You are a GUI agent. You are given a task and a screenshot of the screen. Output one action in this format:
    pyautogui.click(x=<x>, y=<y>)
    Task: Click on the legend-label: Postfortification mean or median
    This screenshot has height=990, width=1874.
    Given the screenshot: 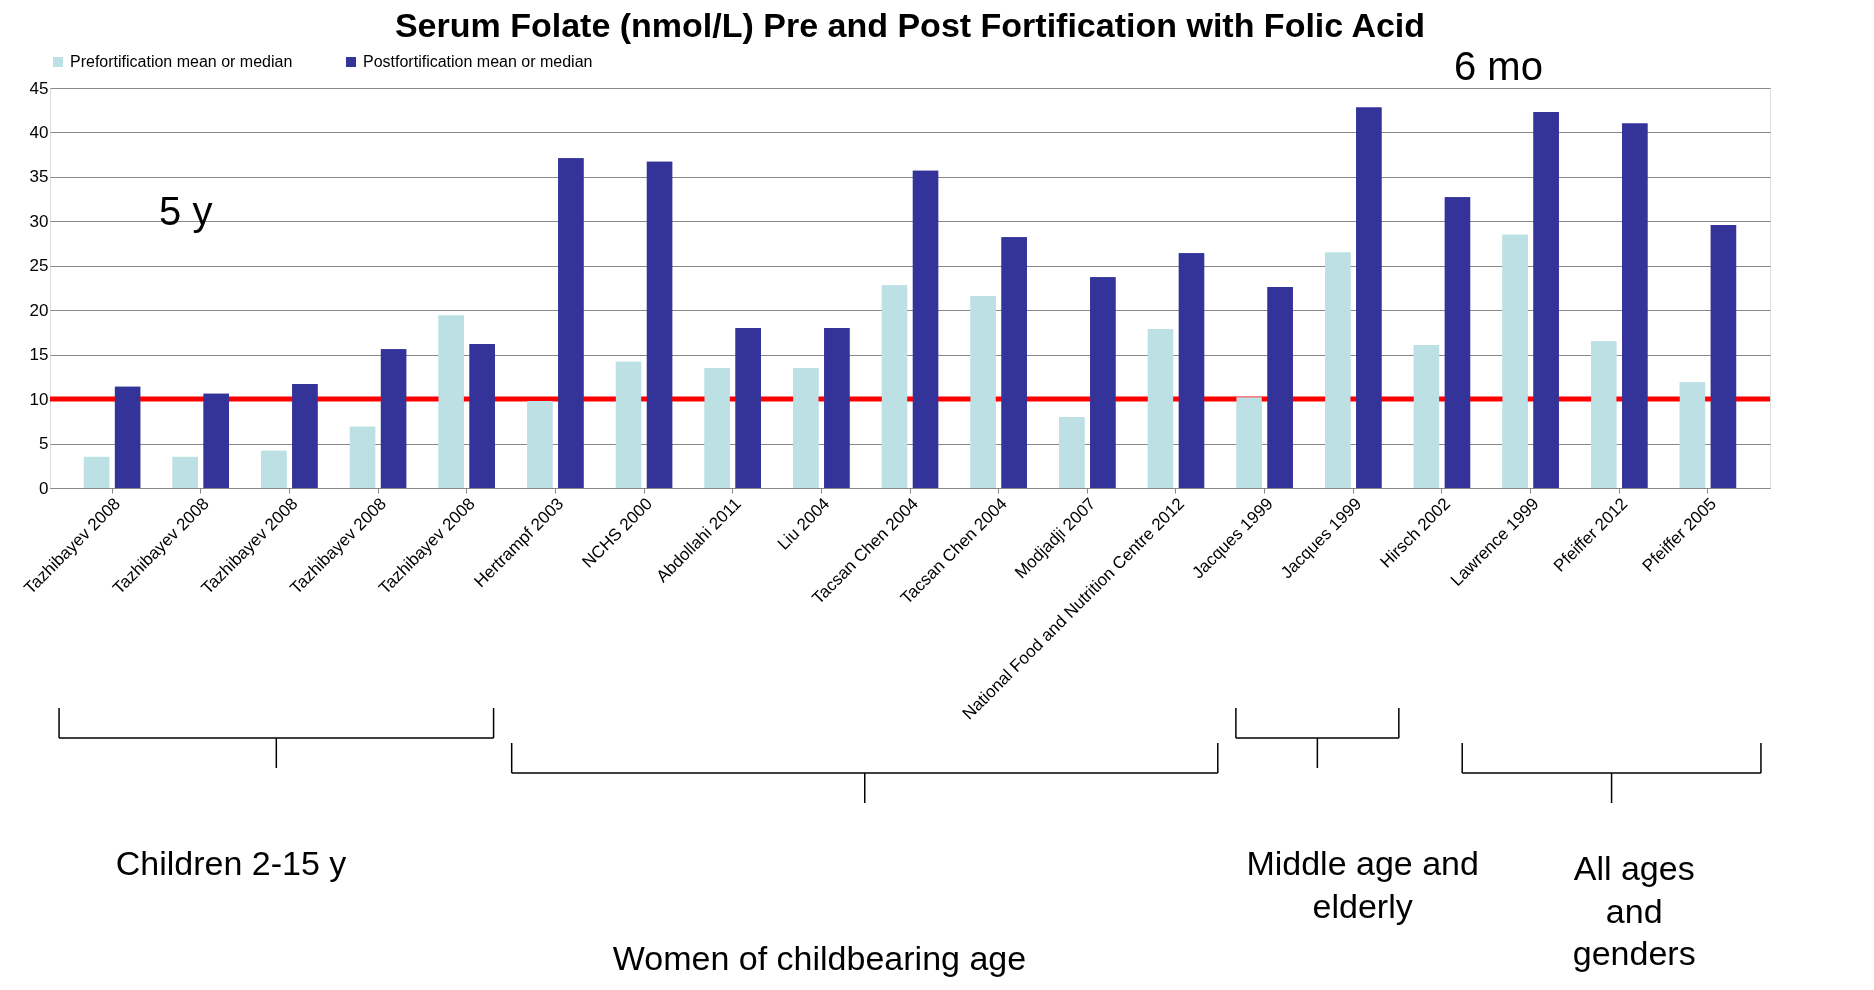 What is the action you would take?
    pyautogui.click(x=478, y=61)
    